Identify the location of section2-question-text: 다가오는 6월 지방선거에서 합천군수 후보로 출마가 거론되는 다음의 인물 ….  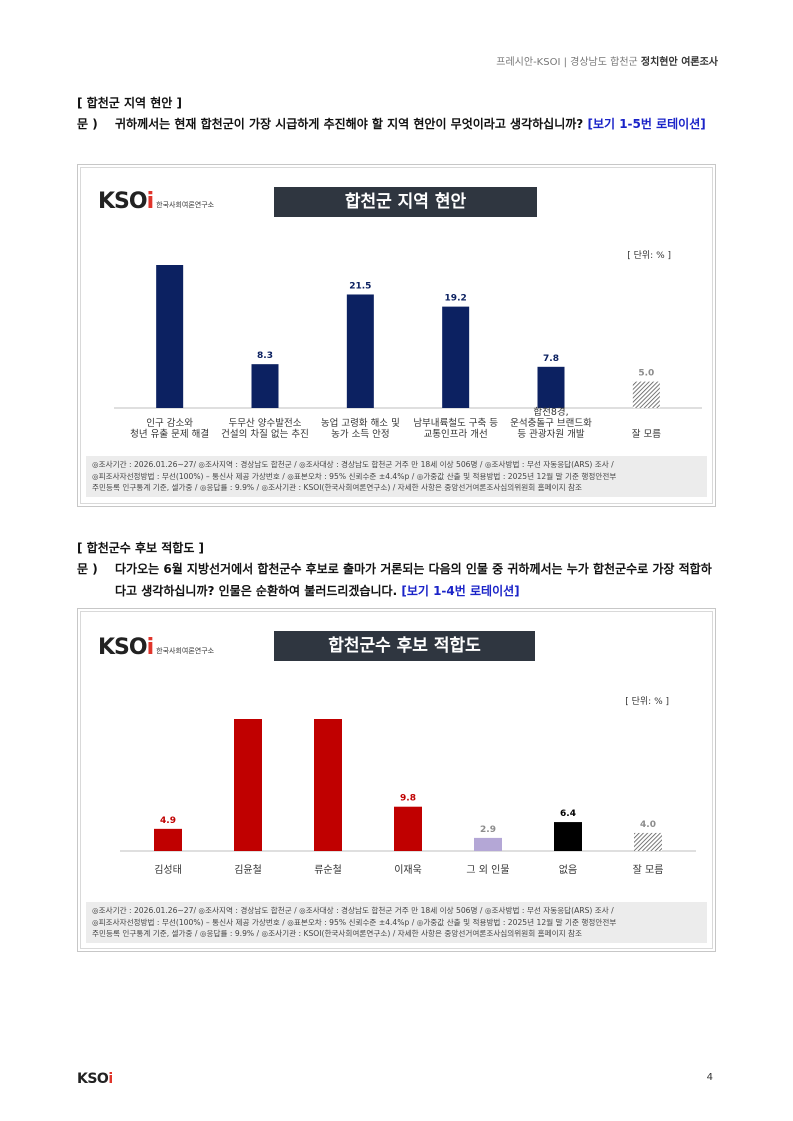
(413, 580).